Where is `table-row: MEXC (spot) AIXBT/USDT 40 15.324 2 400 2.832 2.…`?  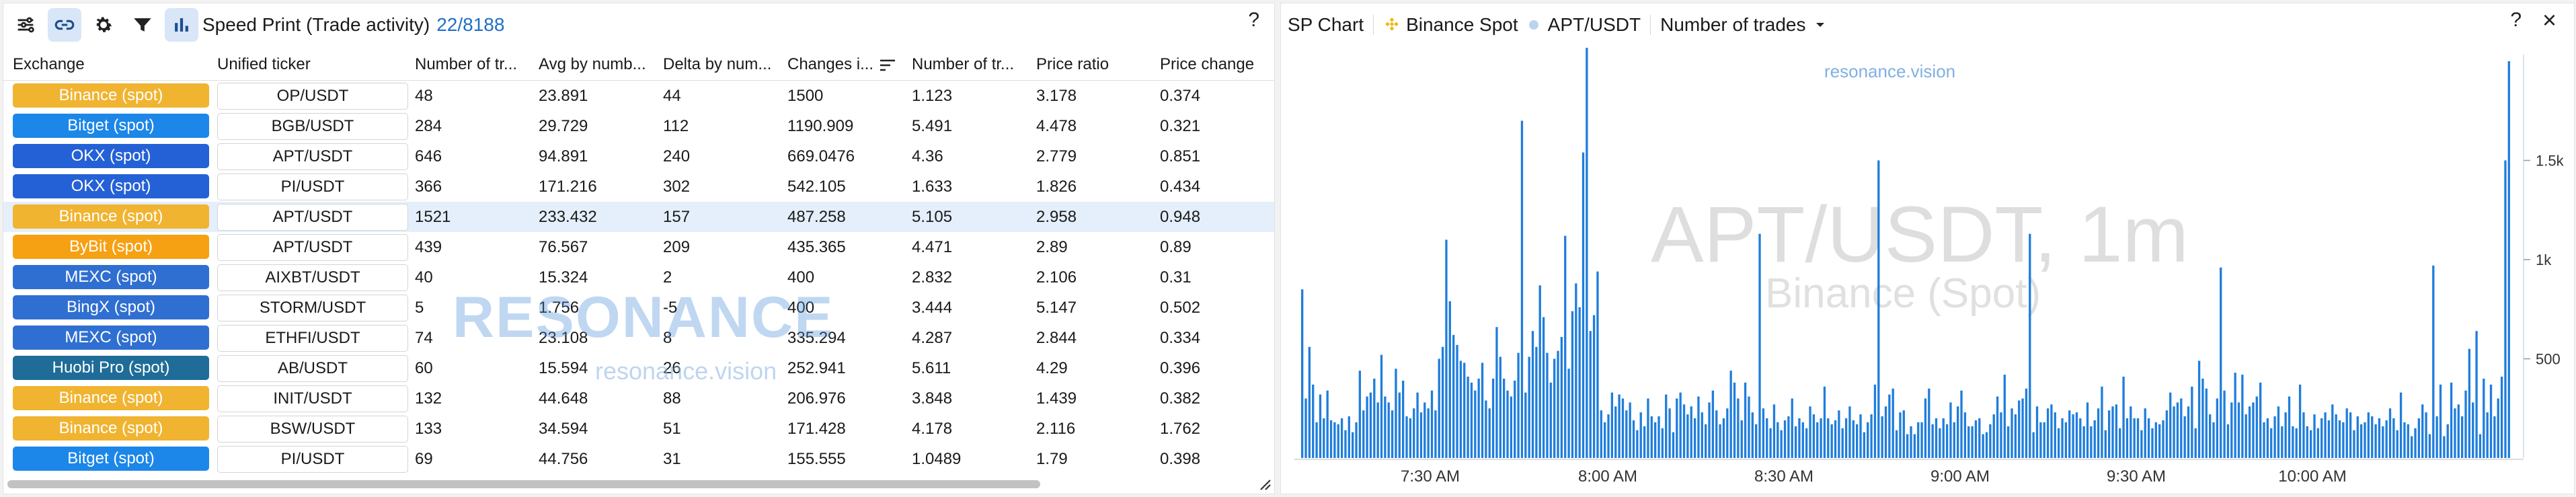
table-row: MEXC (spot) AIXBT/USDT 40 15.324 2 400 2.832 2.… is located at coordinates (639, 277).